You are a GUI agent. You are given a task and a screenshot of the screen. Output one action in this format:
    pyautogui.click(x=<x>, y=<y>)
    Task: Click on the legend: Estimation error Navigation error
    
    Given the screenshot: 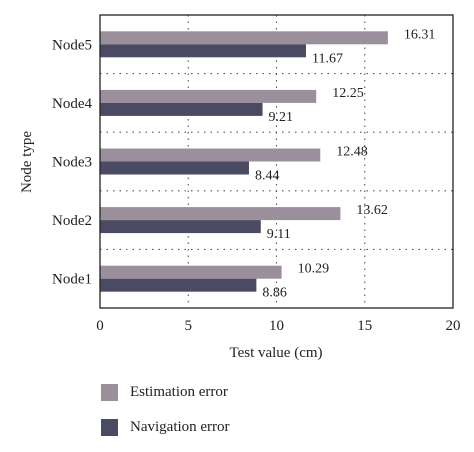 What is the action you would take?
    pyautogui.click(x=165, y=417)
    